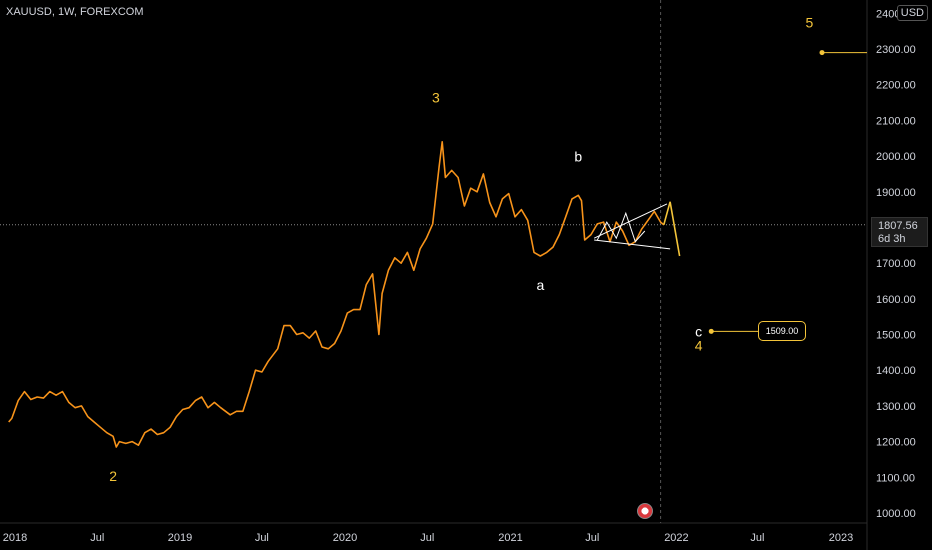 Image resolution: width=932 pixels, height=550 pixels. I want to click on y-tick-label: 1300.00, so click(896, 407).